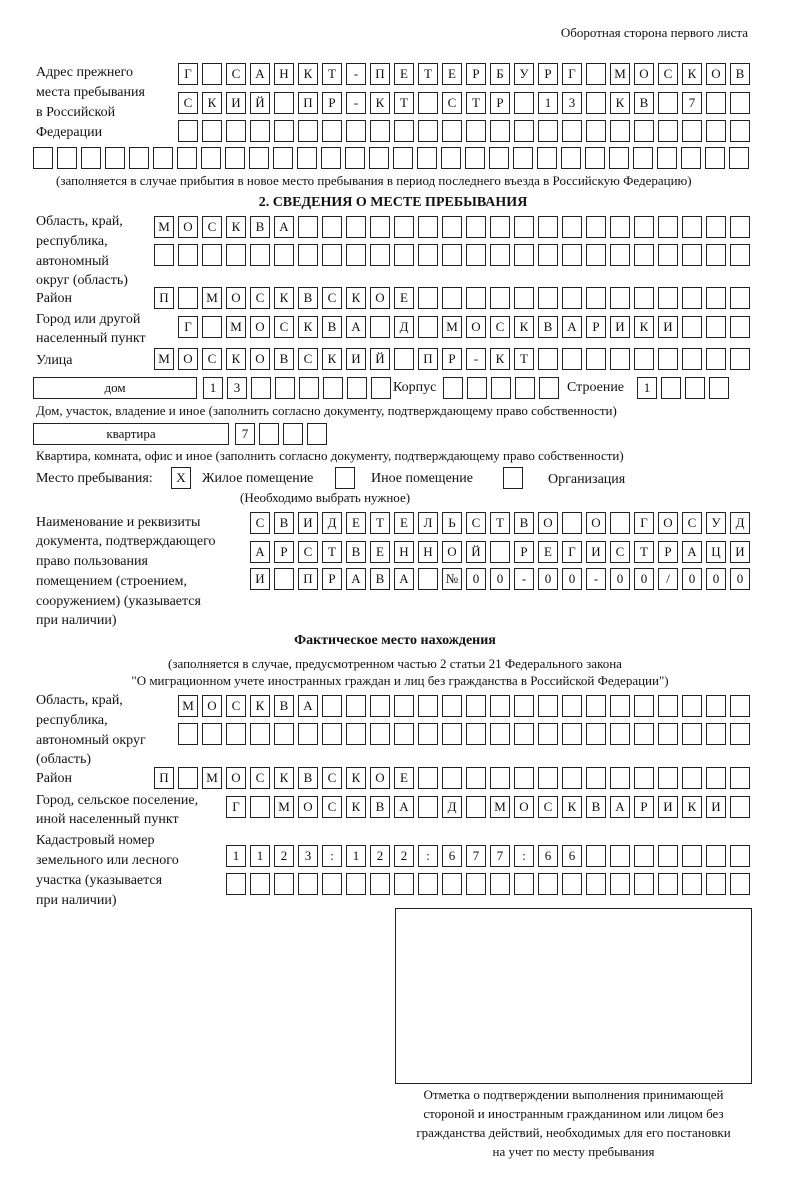 Image resolution: width=800 pixels, height=1180 pixels. What do you see at coordinates (332, 856) in the screenshot?
I see `char-box: :` at bounding box center [332, 856].